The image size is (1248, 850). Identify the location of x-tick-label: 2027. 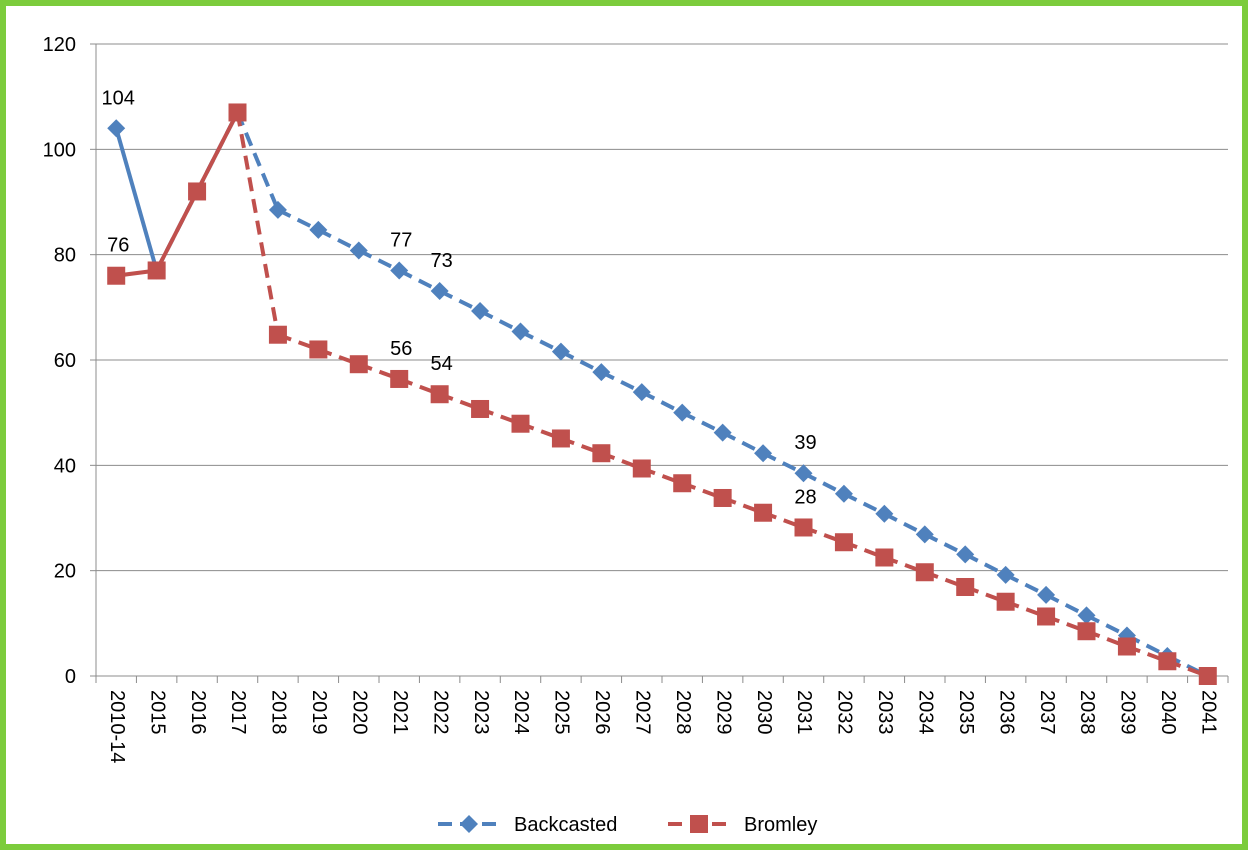
(643, 712).